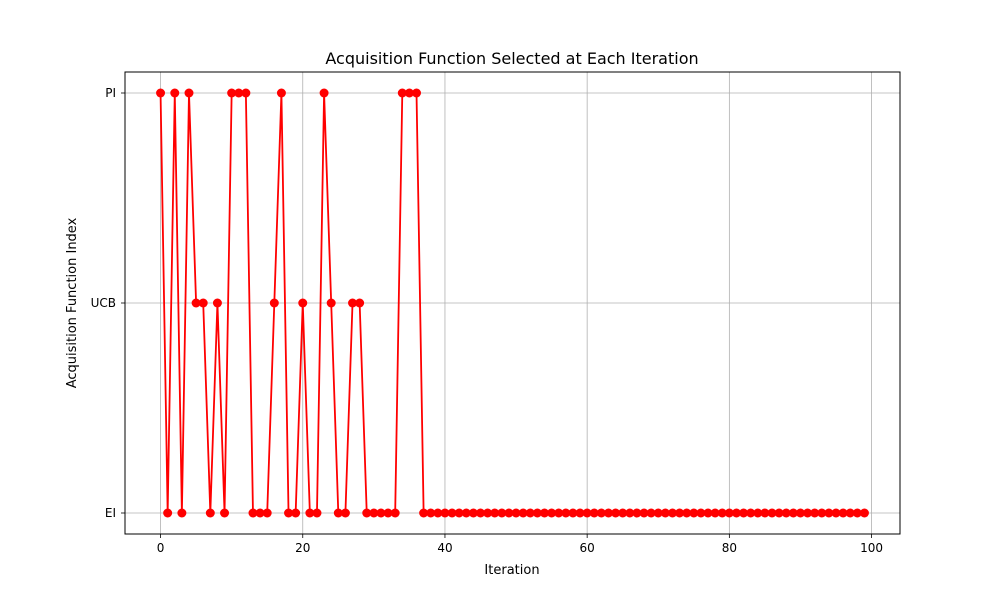  What do you see at coordinates (520, 544) in the screenshot?
I see `x-axis-ticks: 0 20 40 60 80 100` at bounding box center [520, 544].